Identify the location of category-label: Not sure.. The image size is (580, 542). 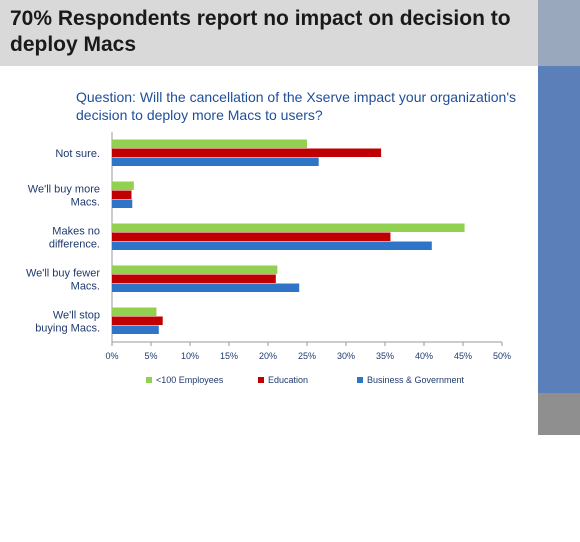
(77, 154).